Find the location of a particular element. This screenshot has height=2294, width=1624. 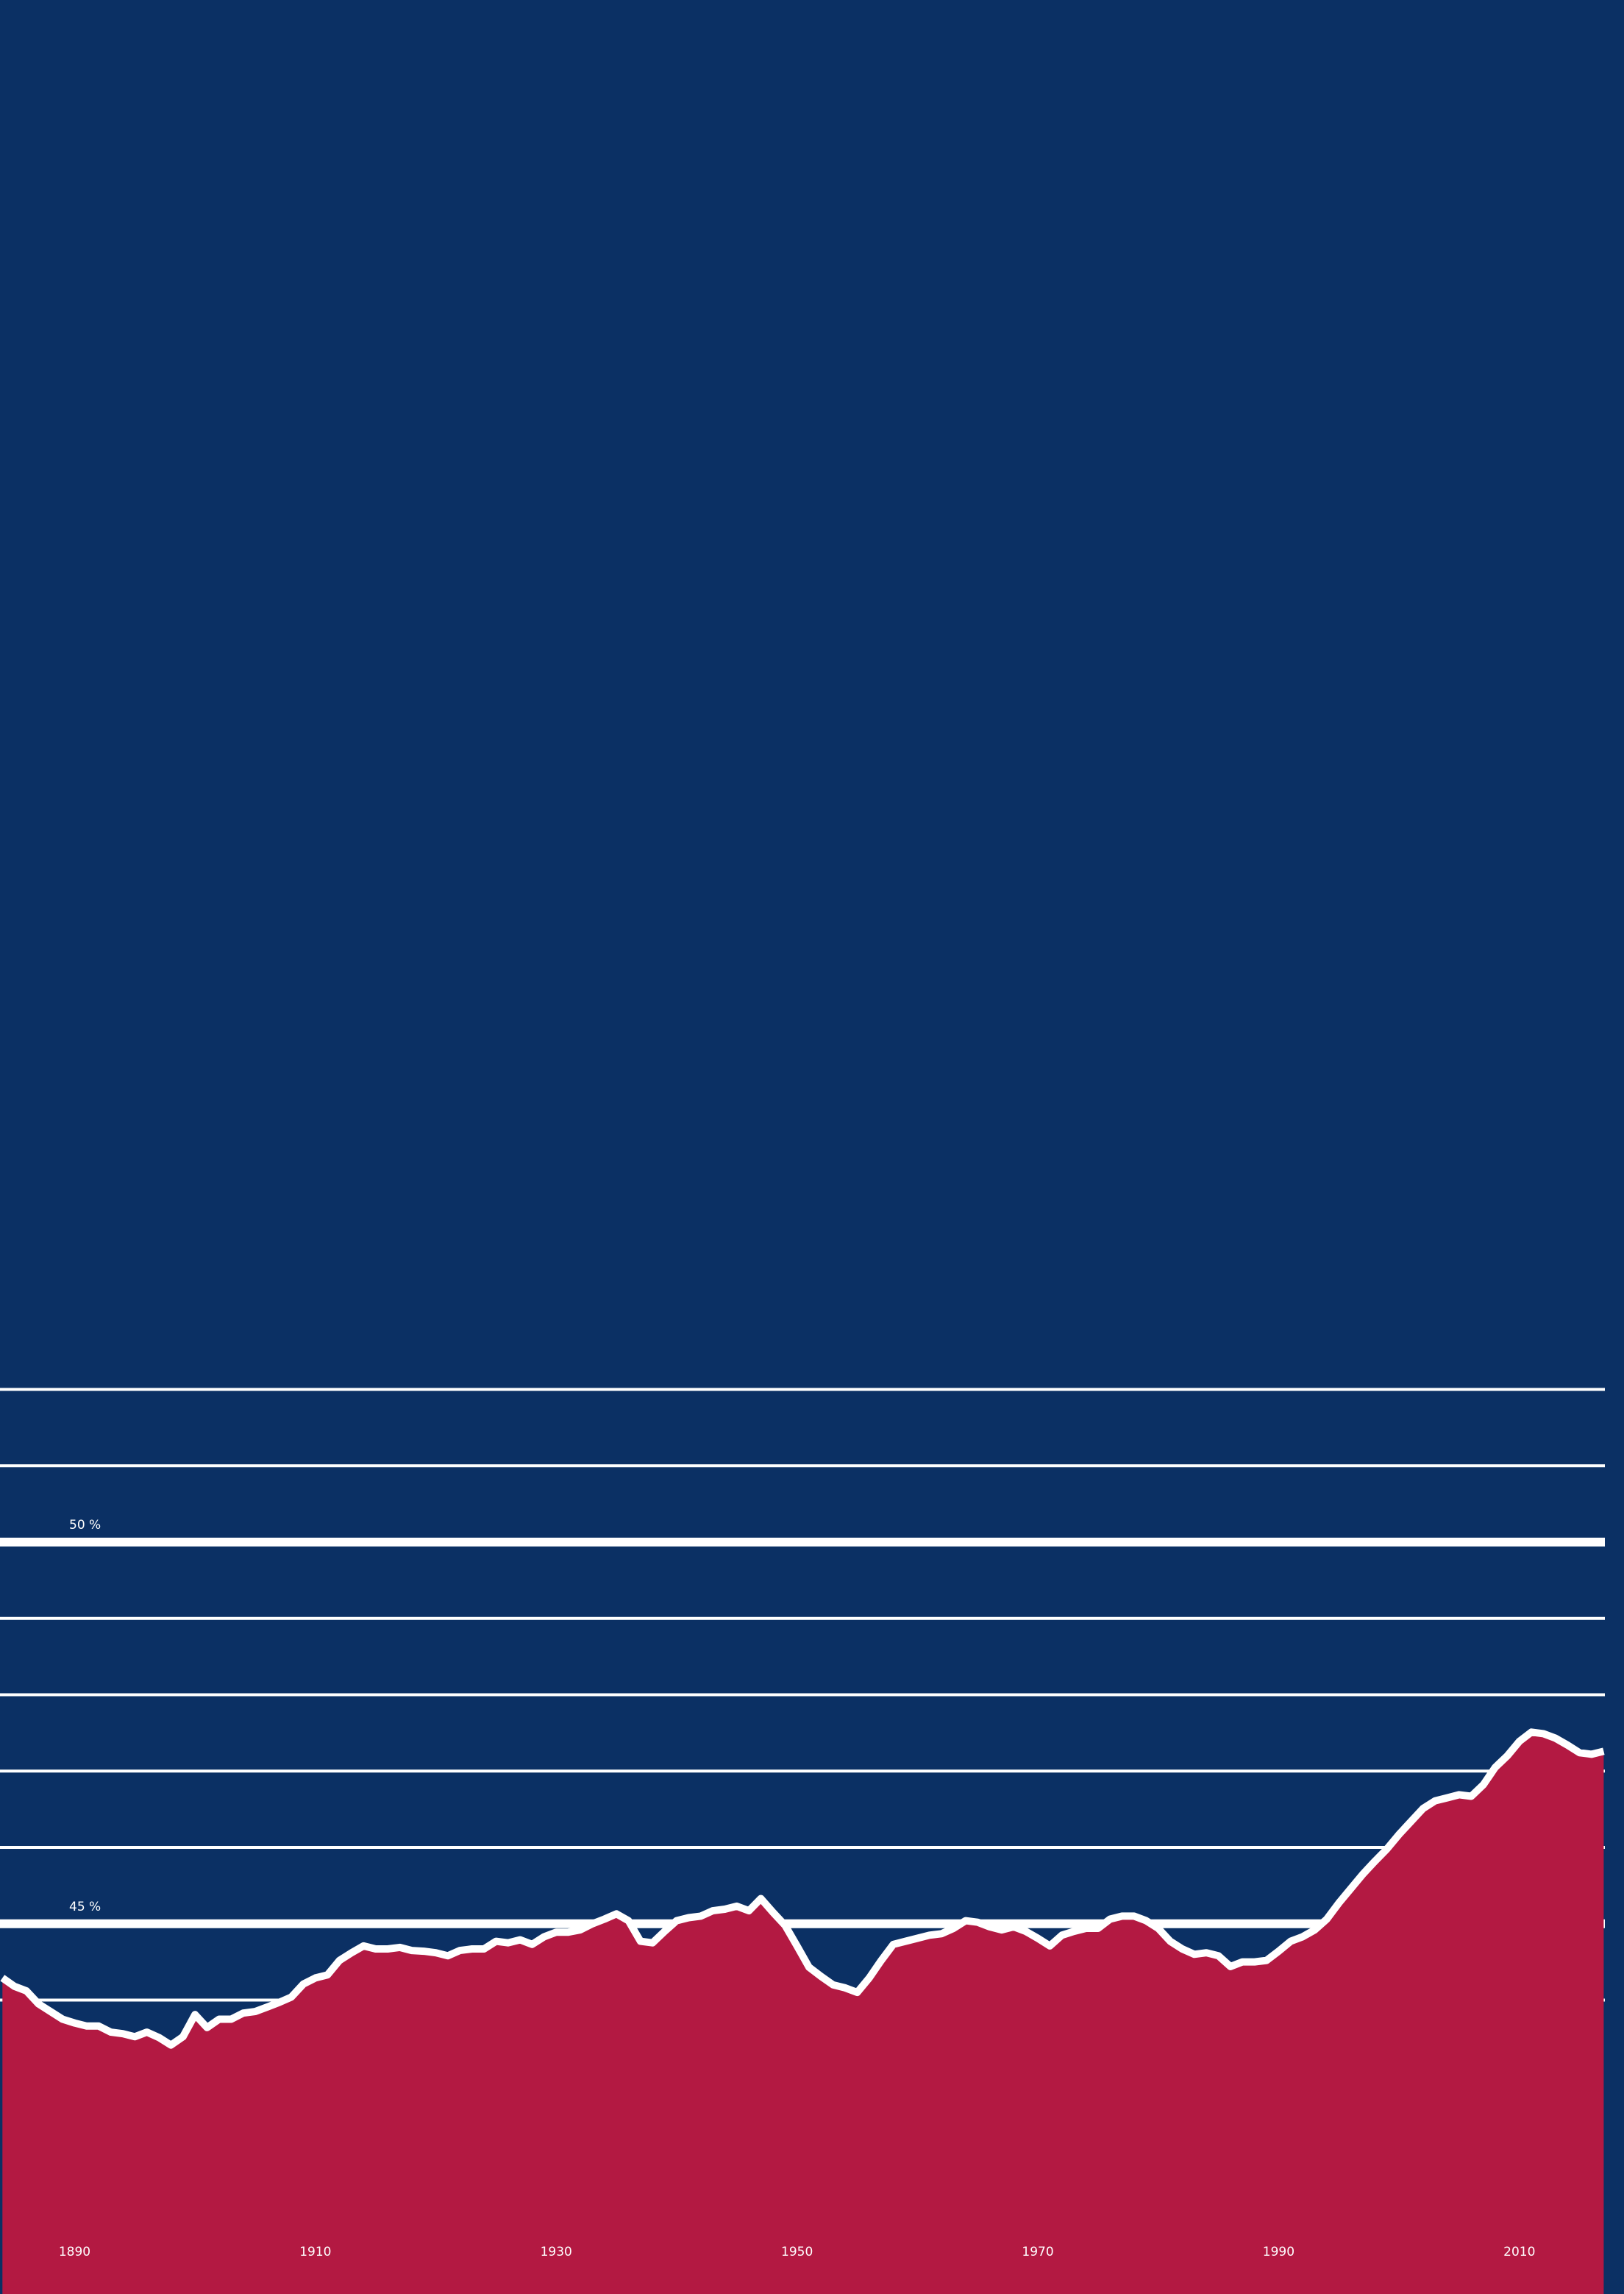

x-tick-label: 1990 is located at coordinates (1278, 2252).